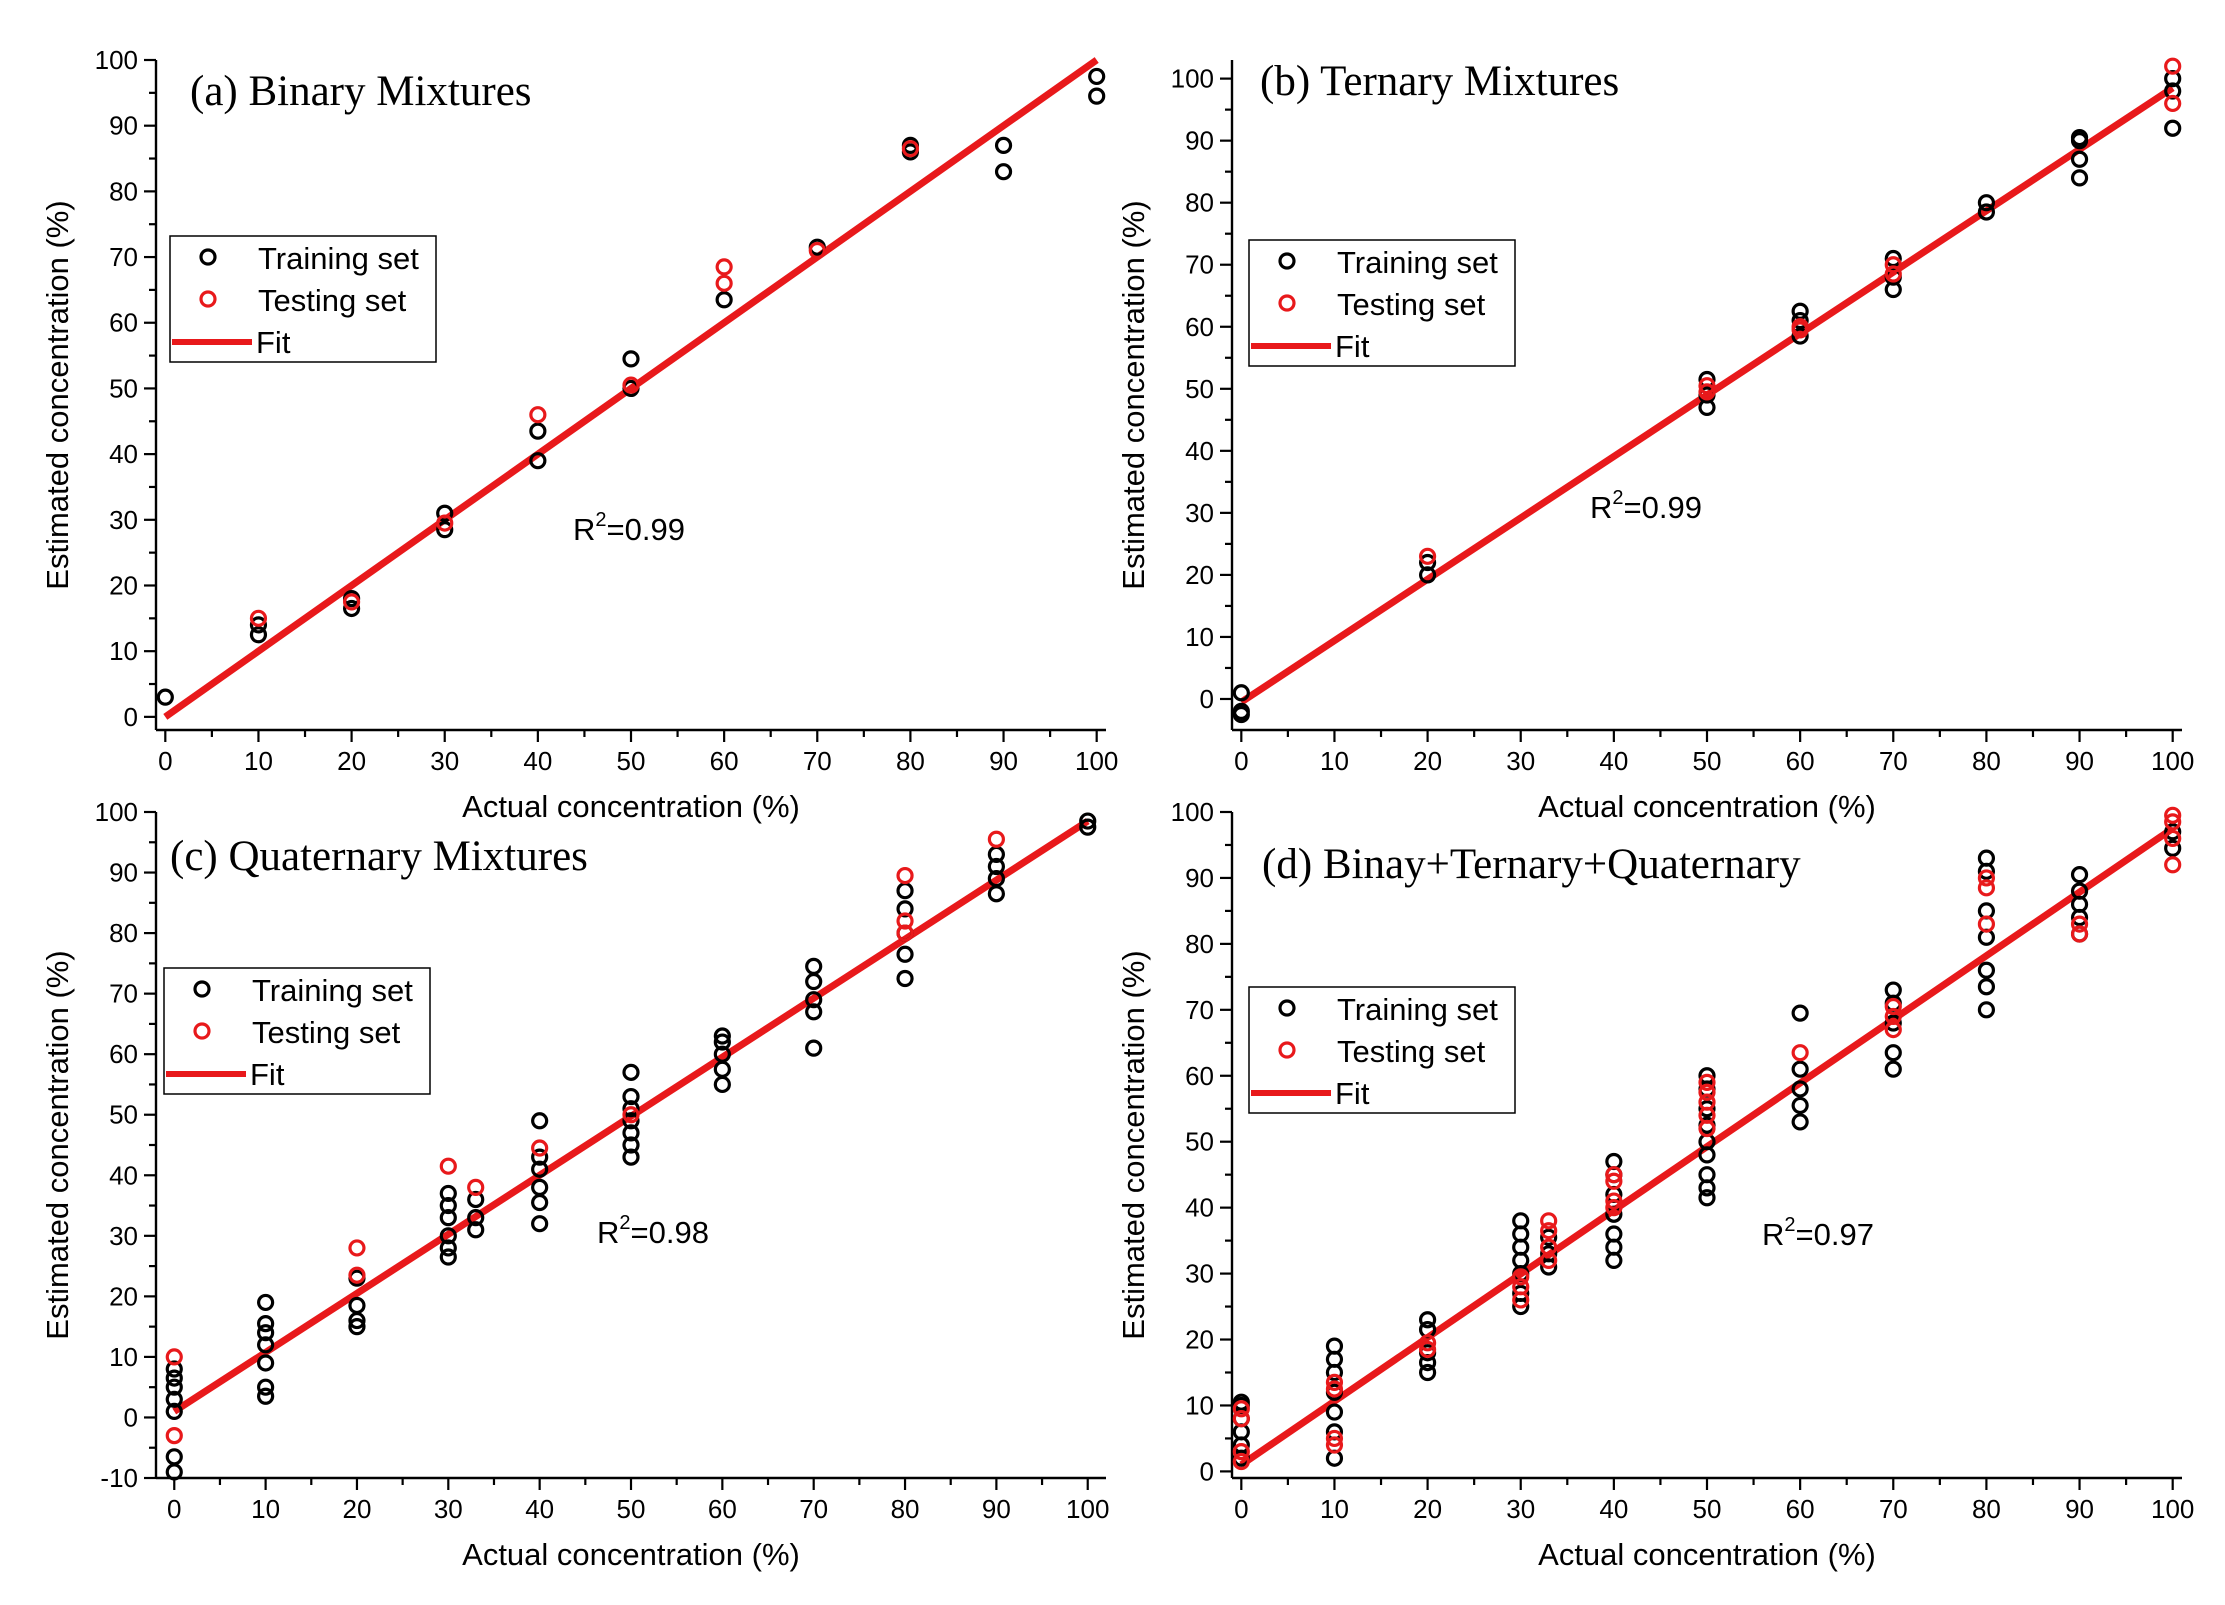 The height and width of the screenshot is (1605, 2225). I want to click on legend-label: Testing set, so click(332, 300).